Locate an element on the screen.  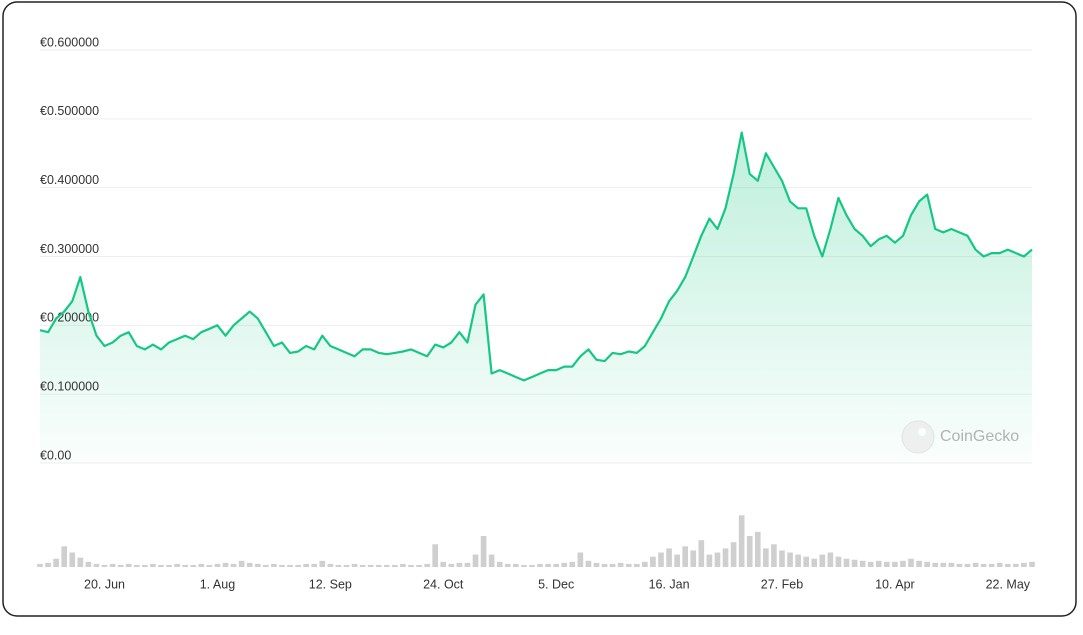
y-tick-label: €0.600000 is located at coordinates (69, 42).